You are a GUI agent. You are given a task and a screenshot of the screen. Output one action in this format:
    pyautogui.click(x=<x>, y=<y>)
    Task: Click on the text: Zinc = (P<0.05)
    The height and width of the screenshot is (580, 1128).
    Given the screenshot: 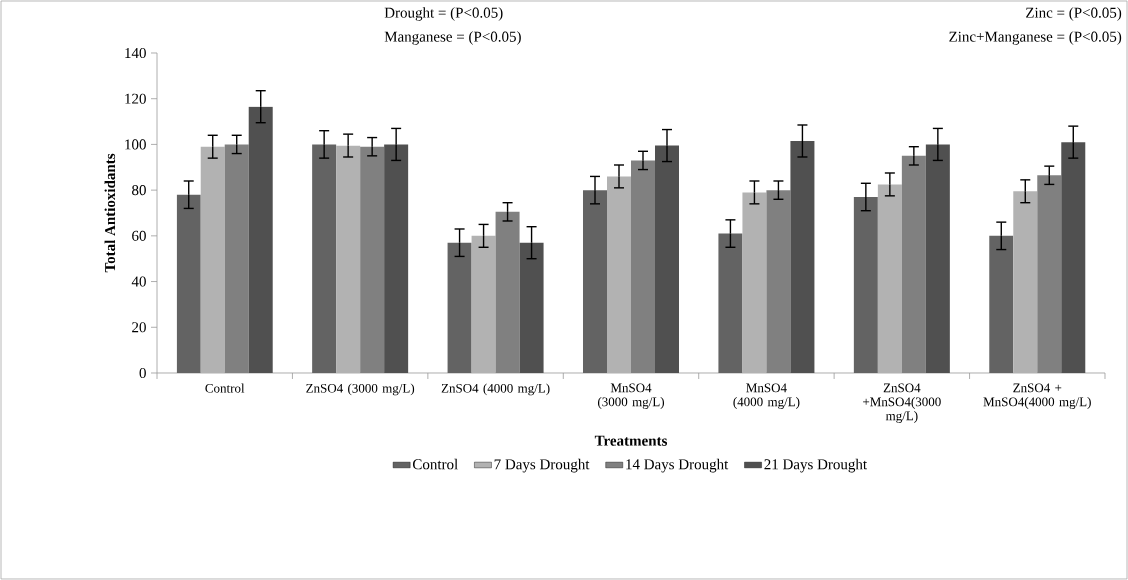 What is the action you would take?
    pyautogui.click(x=1074, y=14)
    